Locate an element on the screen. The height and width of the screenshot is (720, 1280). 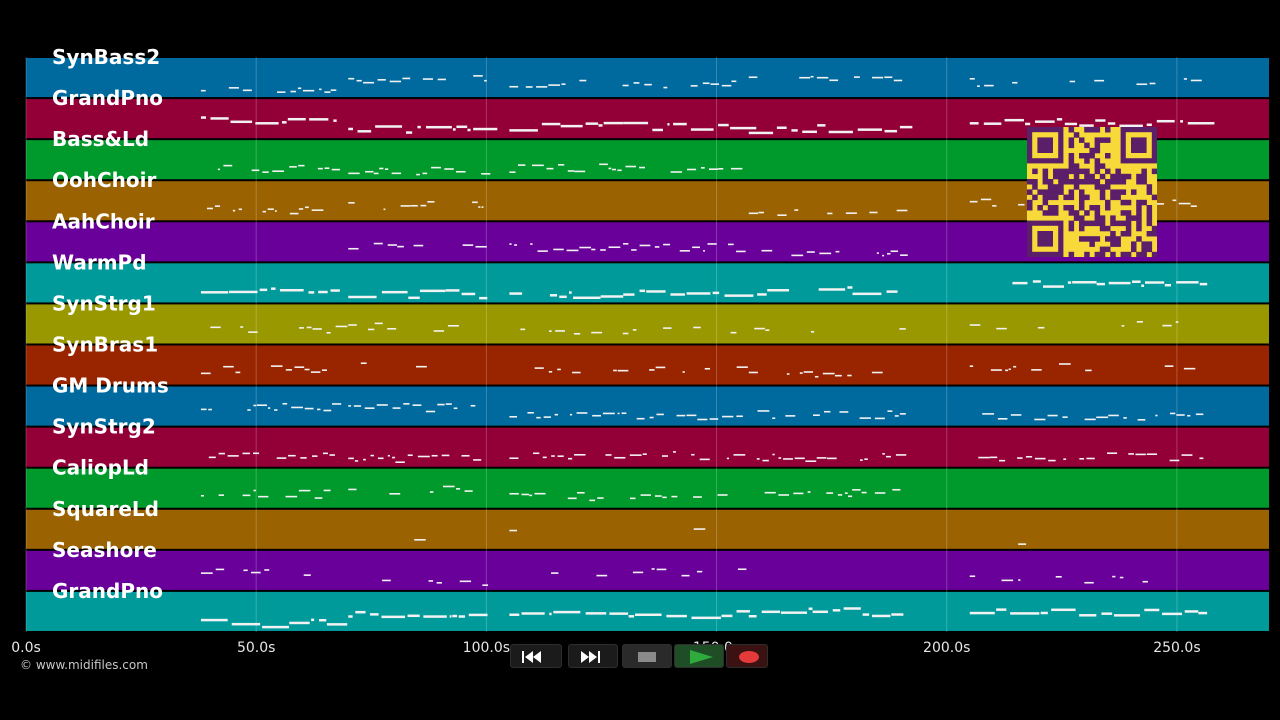
track-label: WarmPd is located at coordinates (99, 262).